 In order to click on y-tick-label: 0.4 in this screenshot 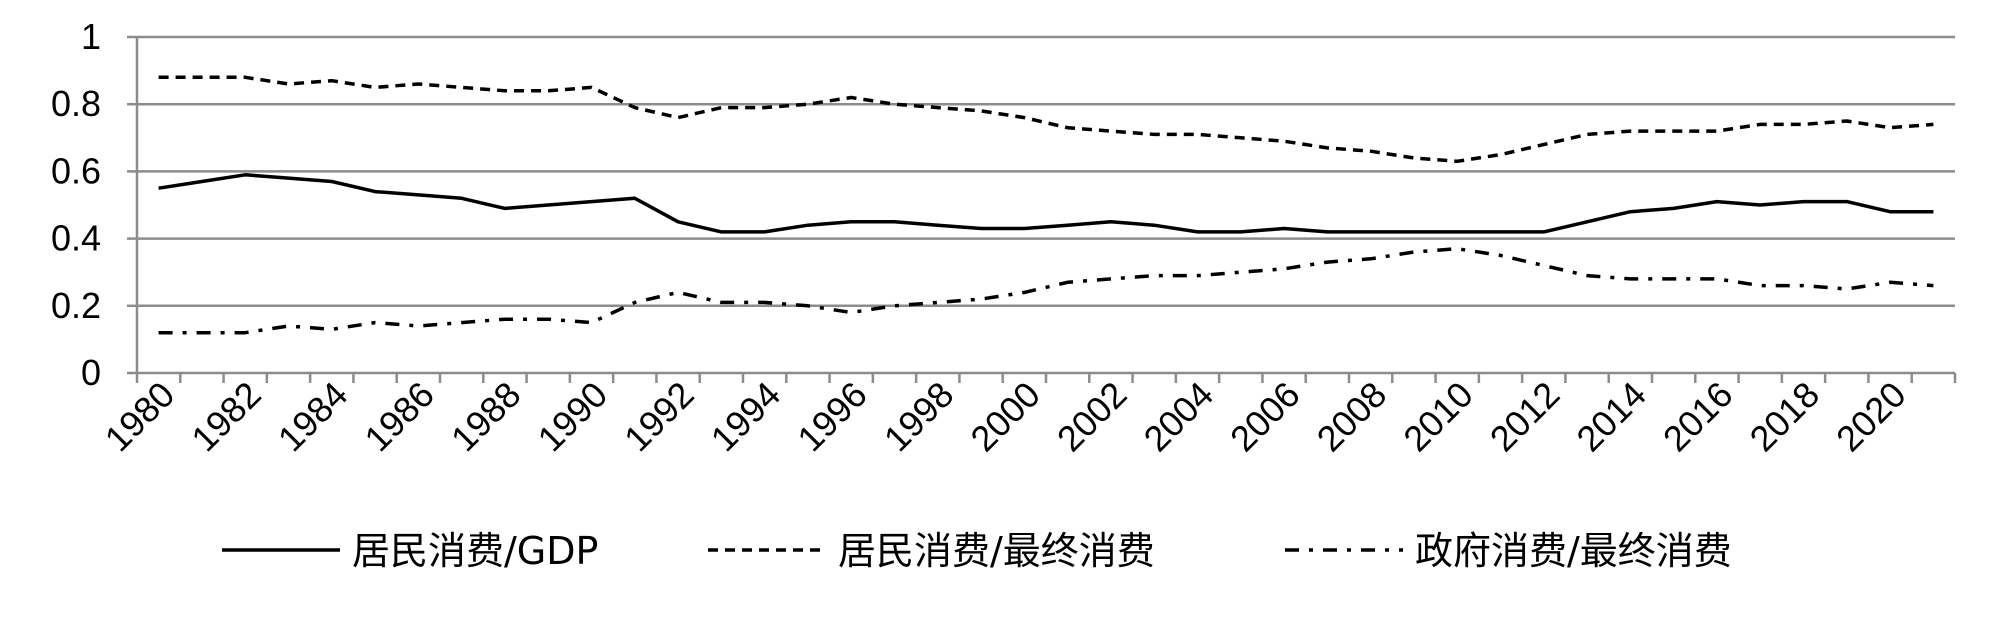, I will do `click(76, 238)`.